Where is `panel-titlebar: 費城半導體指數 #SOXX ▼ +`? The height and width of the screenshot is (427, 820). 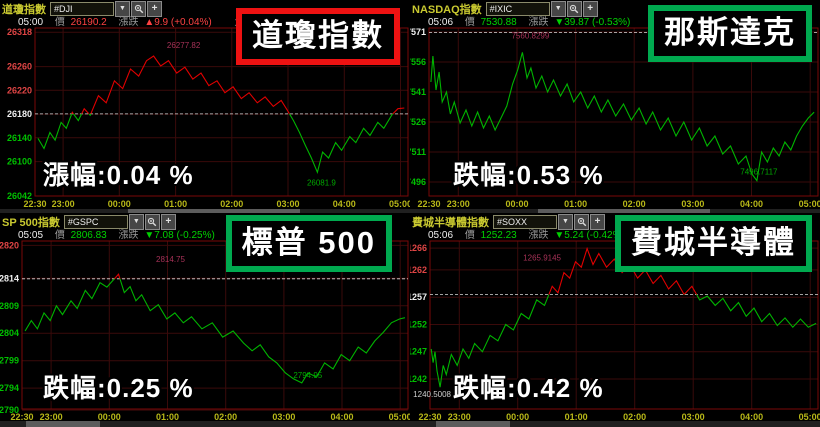 panel-titlebar: 費城半導體指數 #SOXX ▼ + is located at coordinates (508, 221).